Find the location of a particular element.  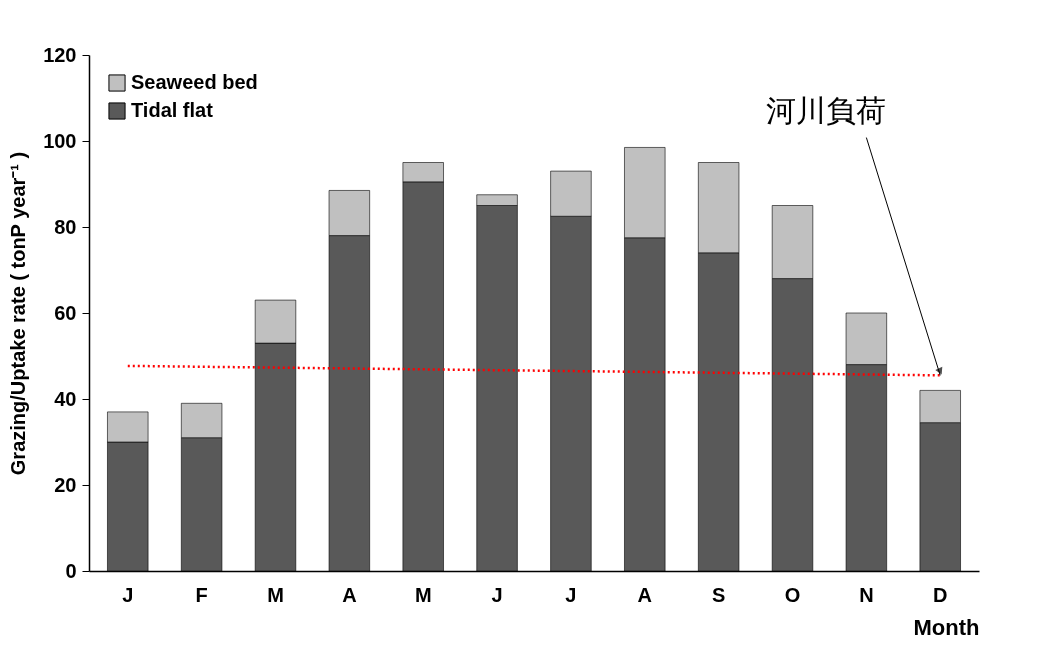

x-tick-label: S is located at coordinates (718, 594).